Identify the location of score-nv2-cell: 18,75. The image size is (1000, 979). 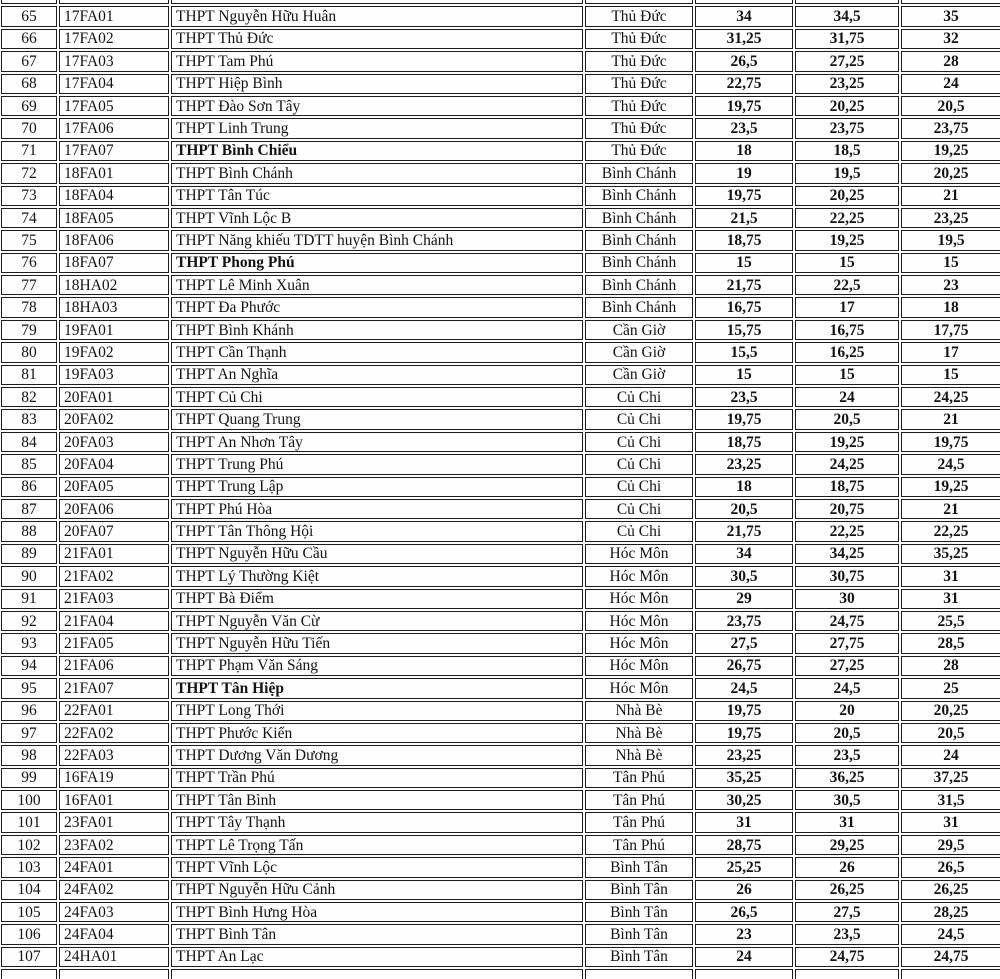
(847, 486).